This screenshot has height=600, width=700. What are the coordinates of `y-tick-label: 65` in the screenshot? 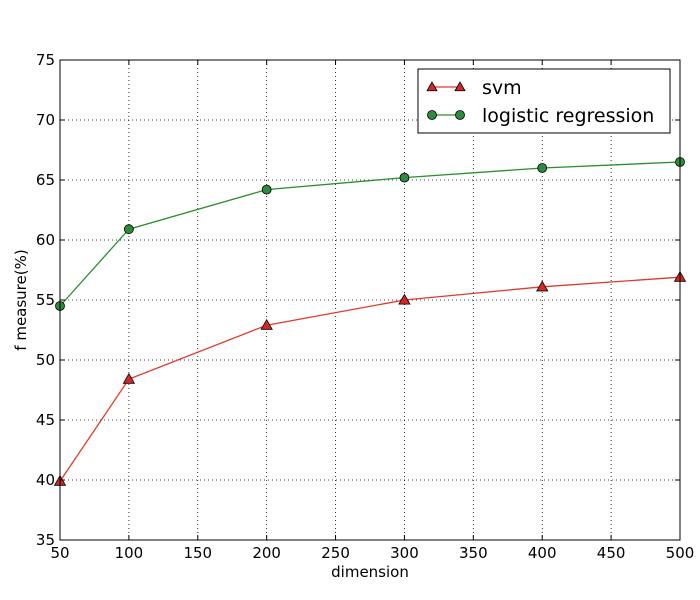 It's located at (45, 180).